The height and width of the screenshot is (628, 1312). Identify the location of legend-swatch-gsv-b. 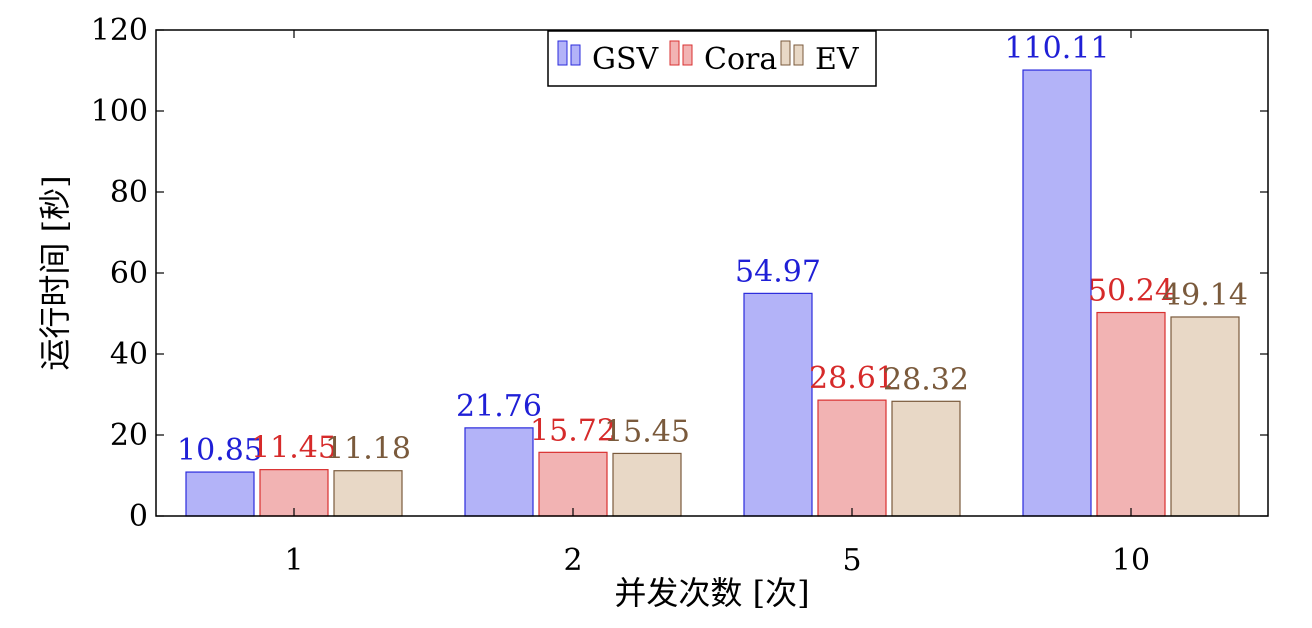
(575, 55).